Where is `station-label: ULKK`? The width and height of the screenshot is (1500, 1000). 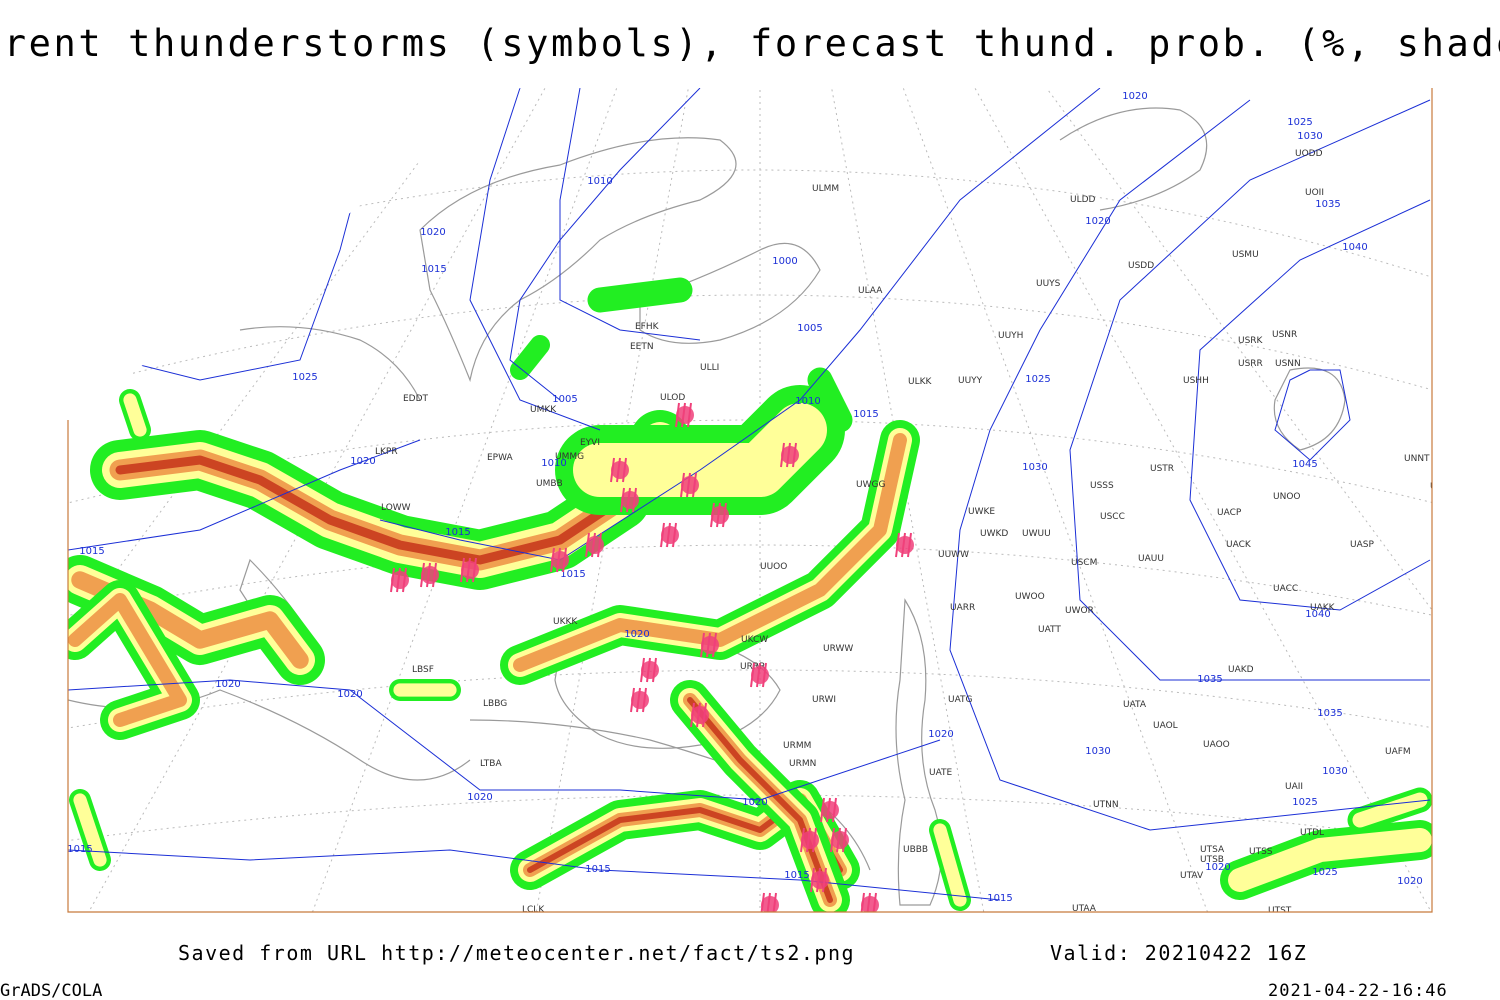 station-label: ULKK is located at coordinates (920, 382).